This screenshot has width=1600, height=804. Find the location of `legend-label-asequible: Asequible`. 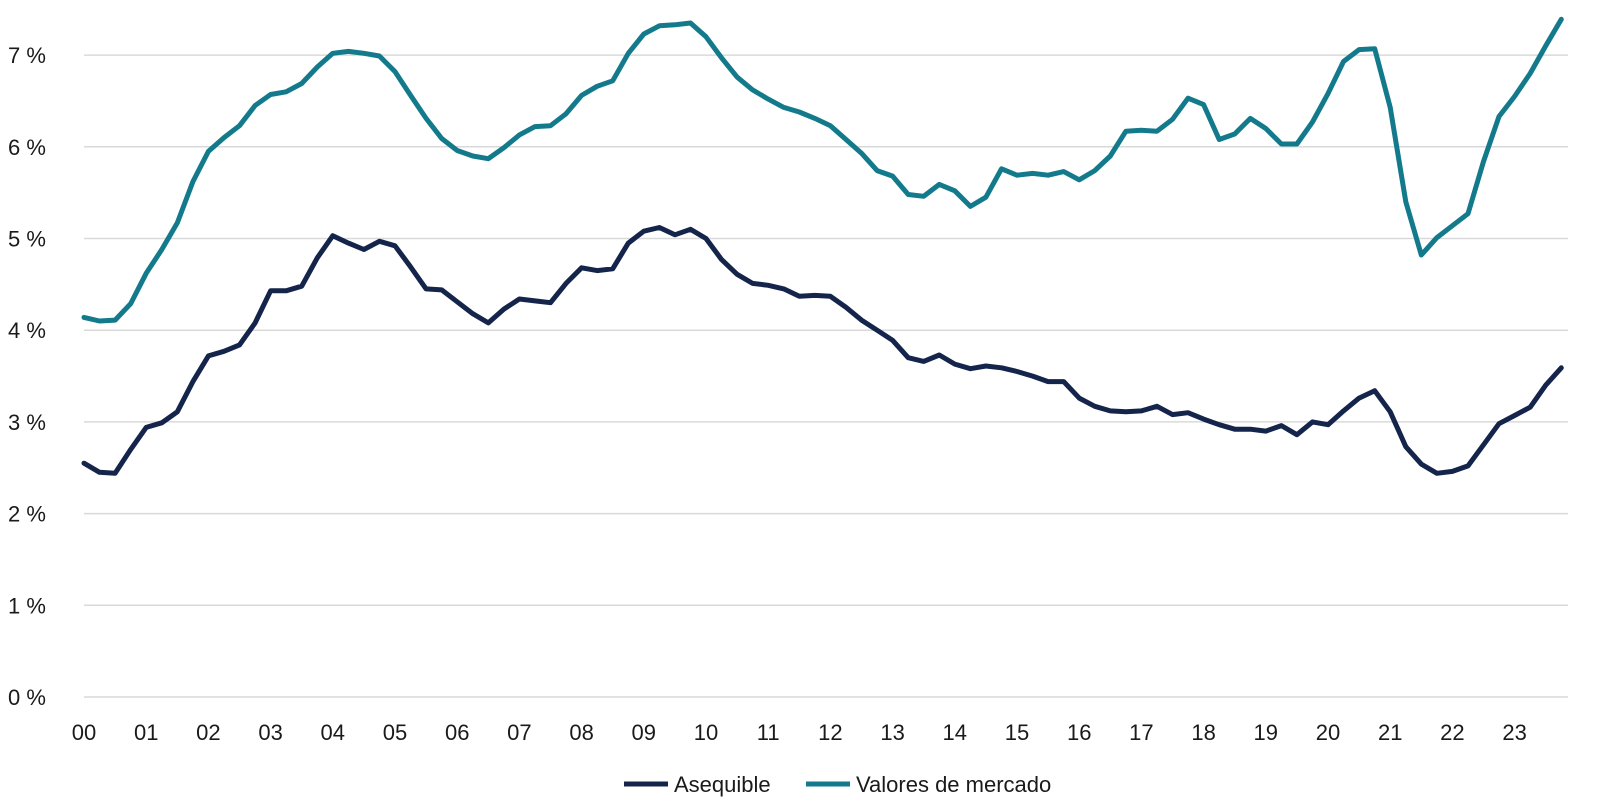

legend-label-asequible: Asequible is located at coordinates (722, 784).